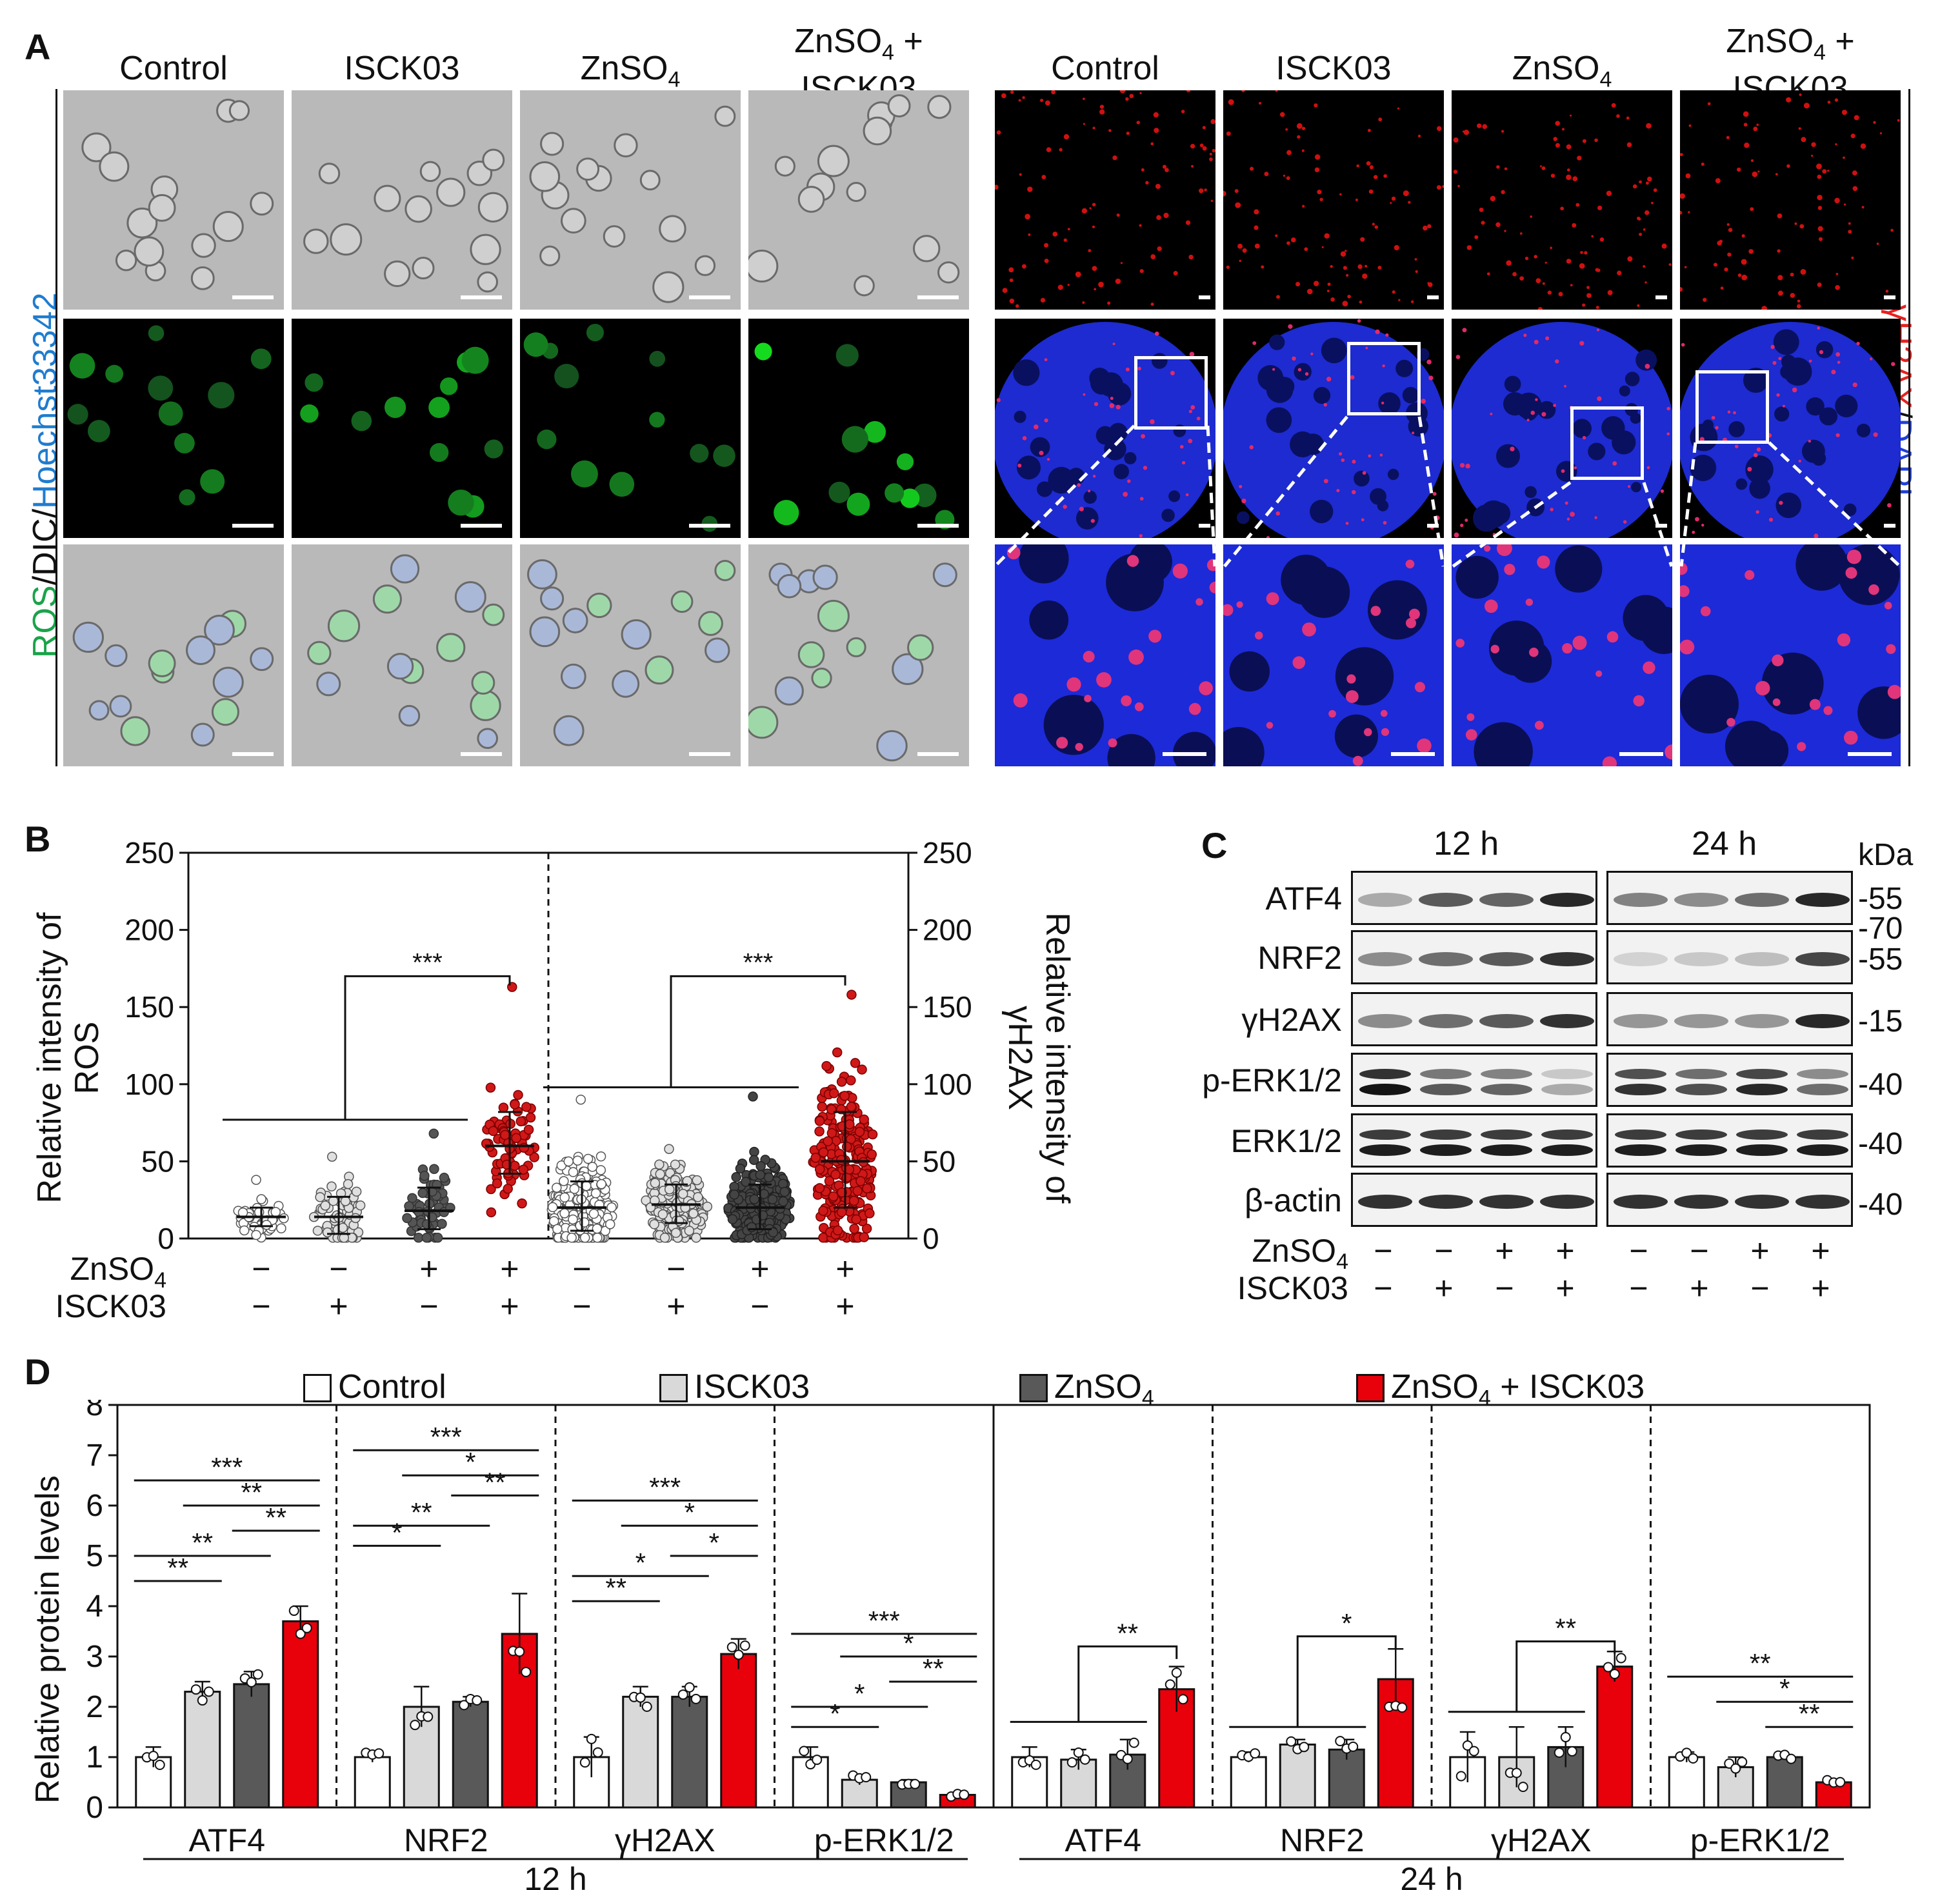 This screenshot has width=1960, height=1890. I want to click on category-label: γH2AX, so click(665, 1840).